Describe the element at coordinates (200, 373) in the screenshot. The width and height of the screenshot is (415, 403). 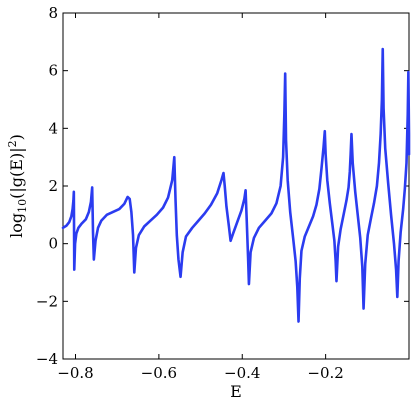
I see `x-axis-tick-labels: −0.8 −0.6 −0.4 −0.2` at that location.